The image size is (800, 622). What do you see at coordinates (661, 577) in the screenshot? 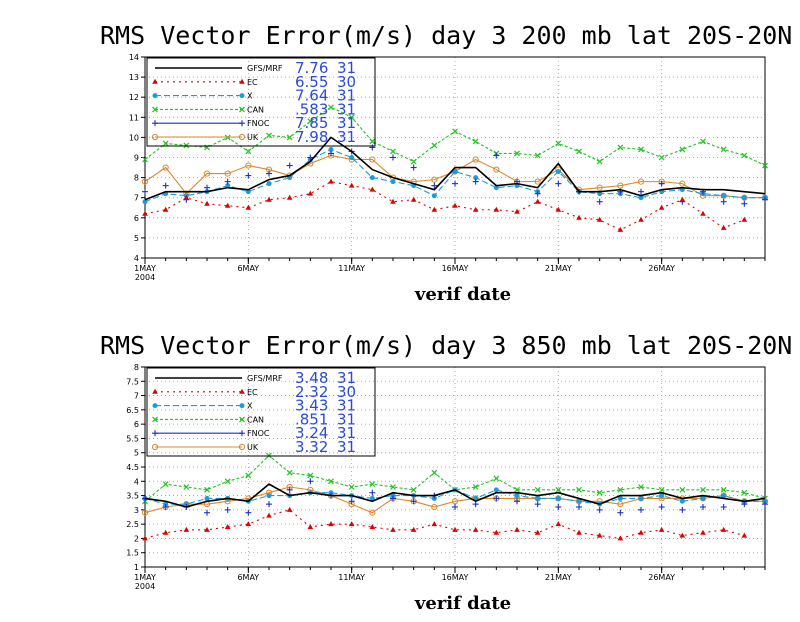
I see `x-tick-label: 26MAY` at bounding box center [661, 577].